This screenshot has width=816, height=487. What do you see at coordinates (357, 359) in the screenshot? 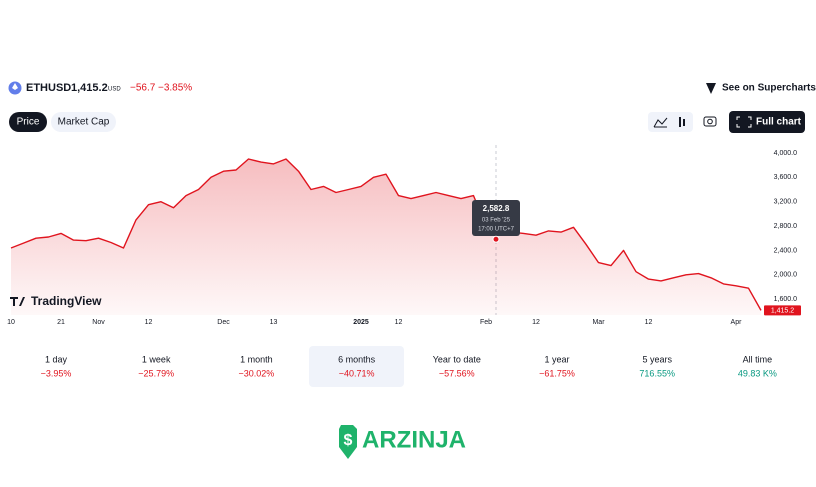
I see `period-label: 6 months` at bounding box center [357, 359].